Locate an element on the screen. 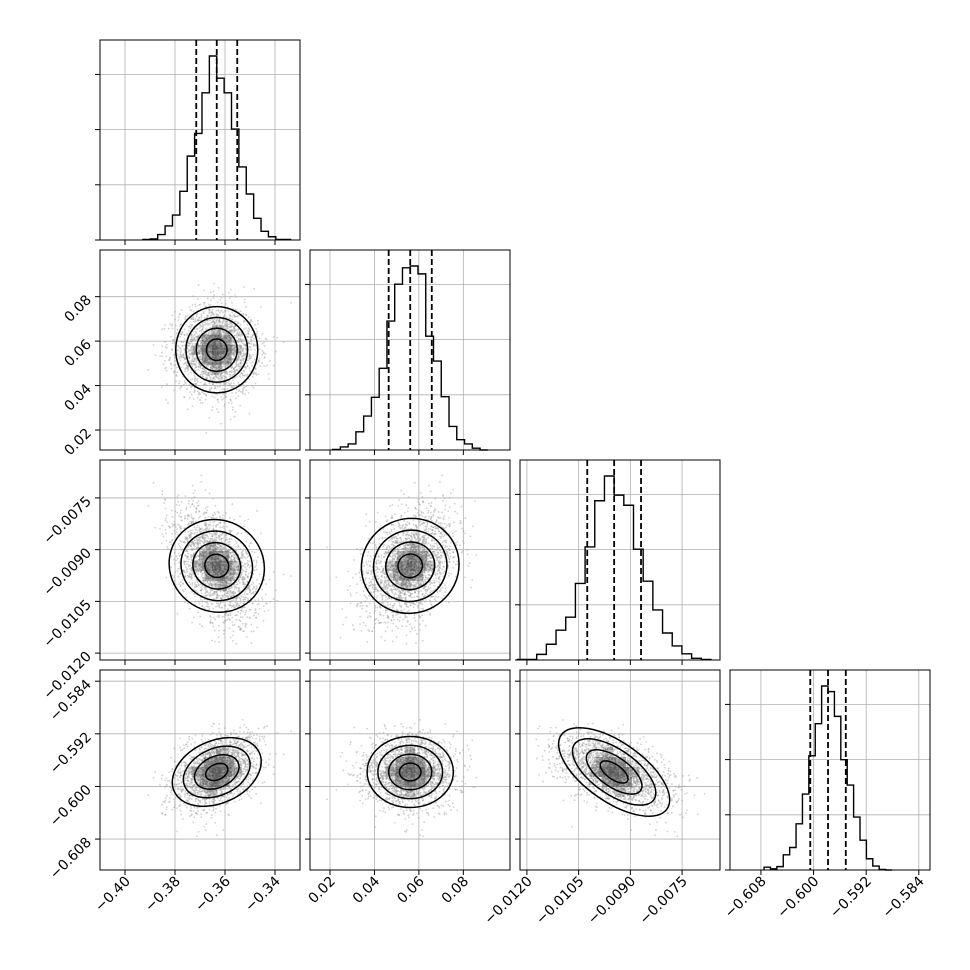 This screenshot has height=970, width=970. density-block is located at coordinates (206, 339).